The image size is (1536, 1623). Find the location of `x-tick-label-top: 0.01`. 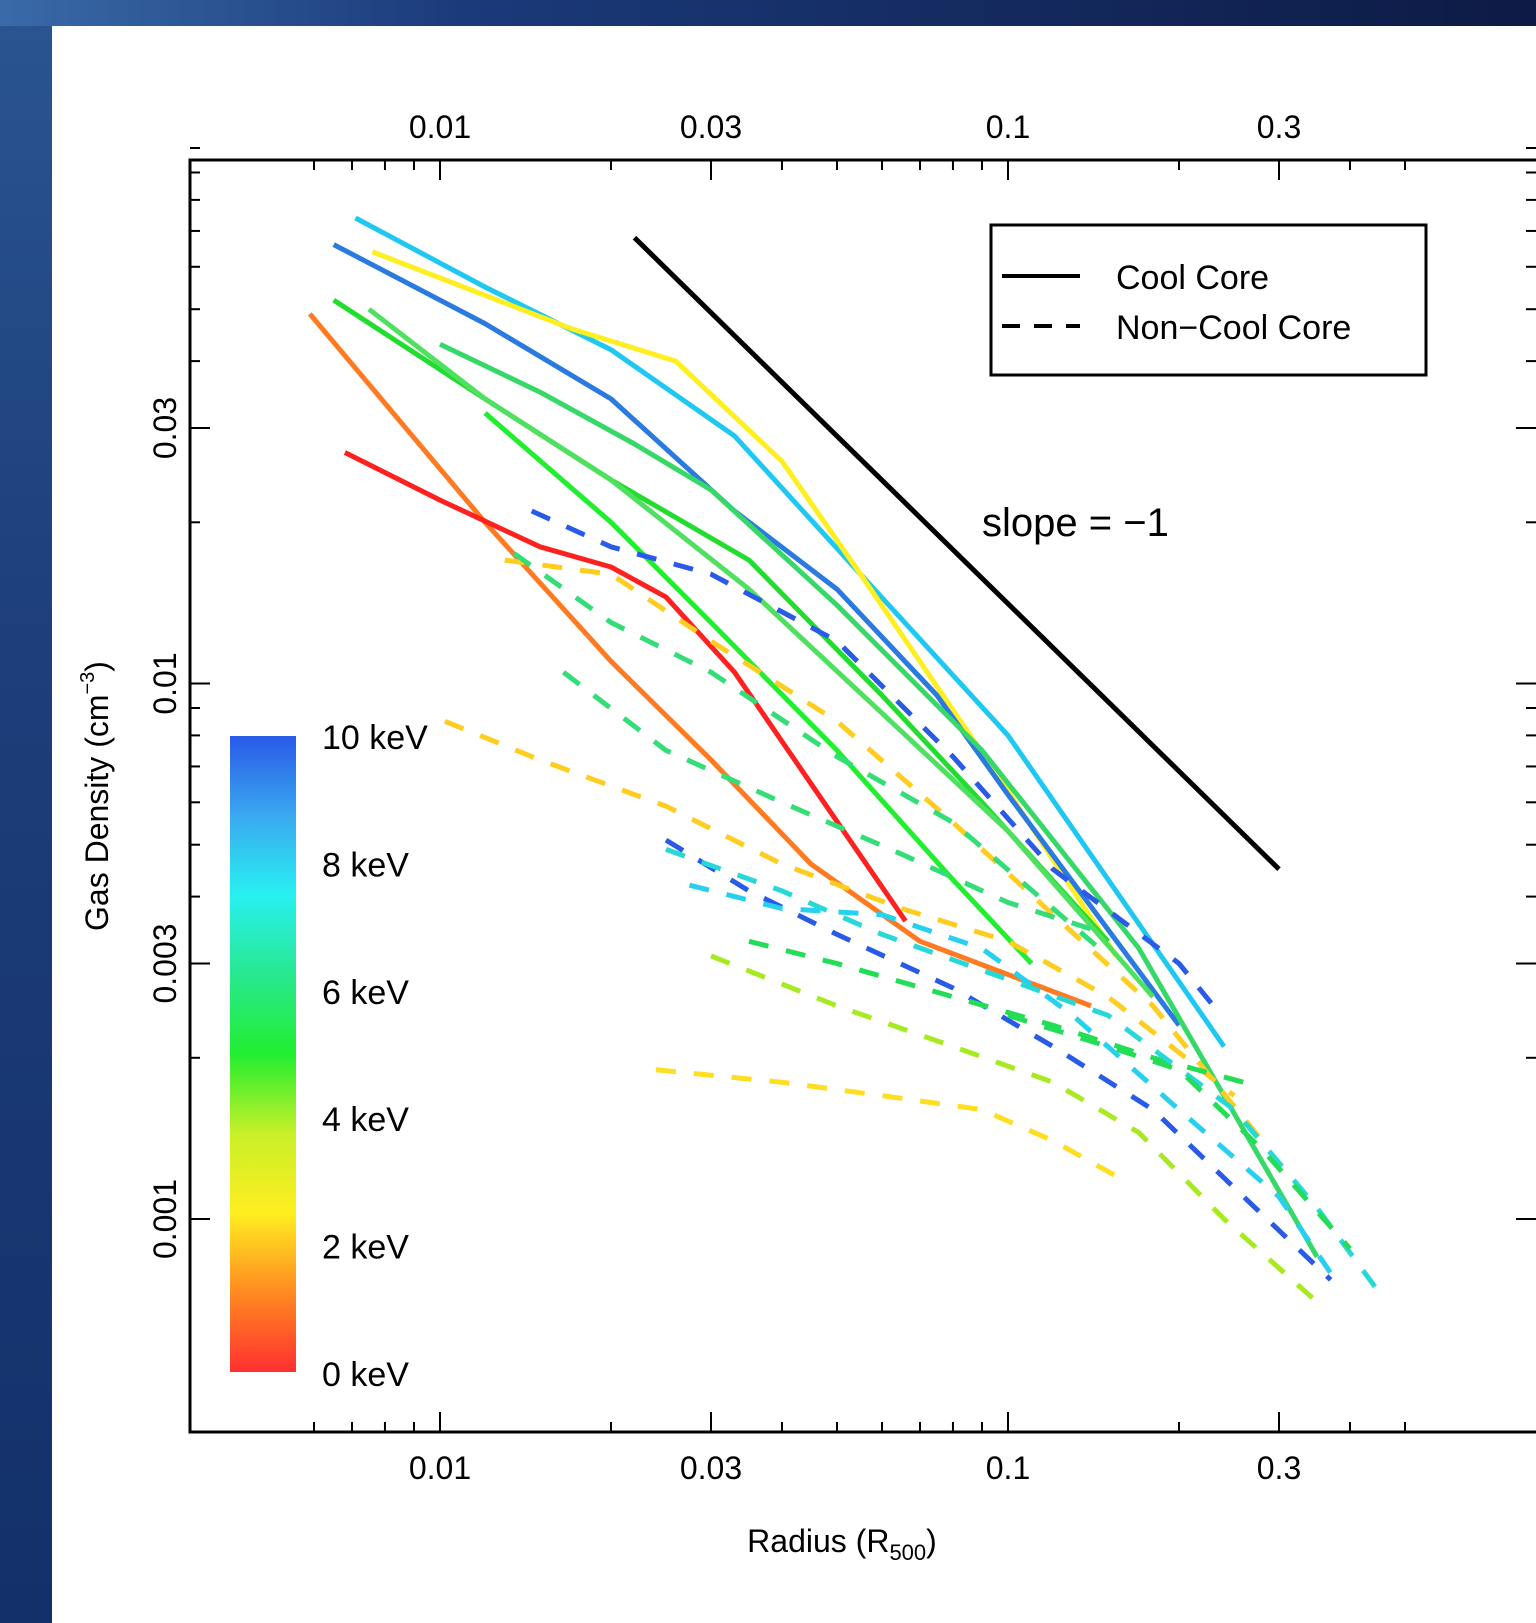

x-tick-label-top: 0.01 is located at coordinates (440, 127).